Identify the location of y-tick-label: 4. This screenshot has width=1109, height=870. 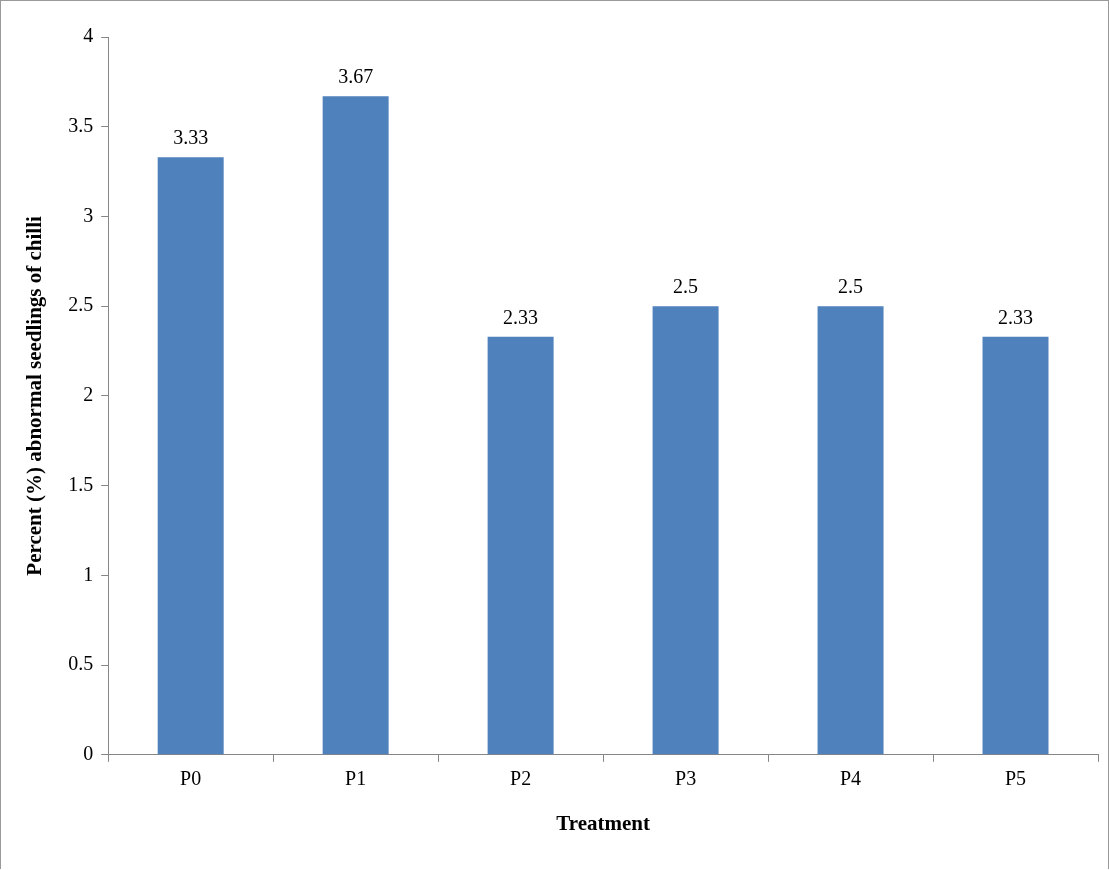
(88, 35).